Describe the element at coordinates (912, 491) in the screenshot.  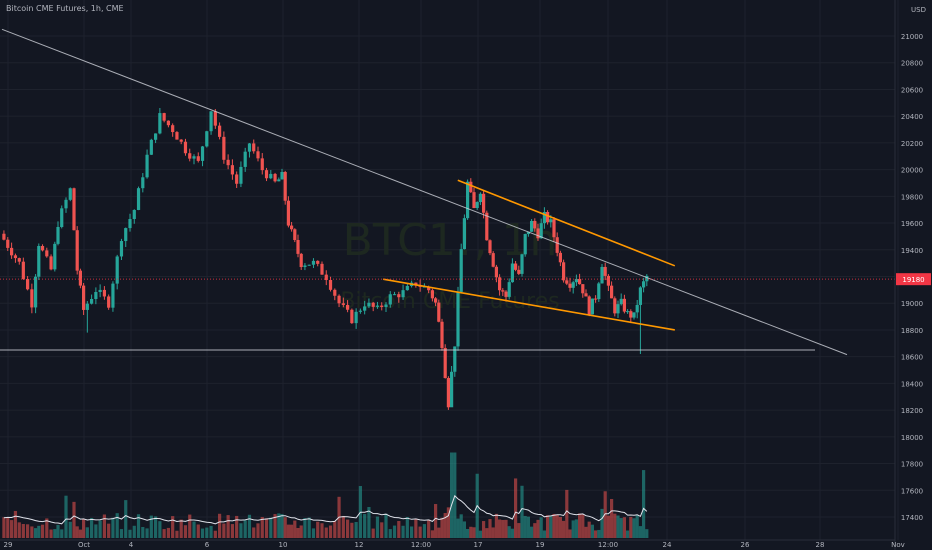
I see `price-tick-label: 17600` at that location.